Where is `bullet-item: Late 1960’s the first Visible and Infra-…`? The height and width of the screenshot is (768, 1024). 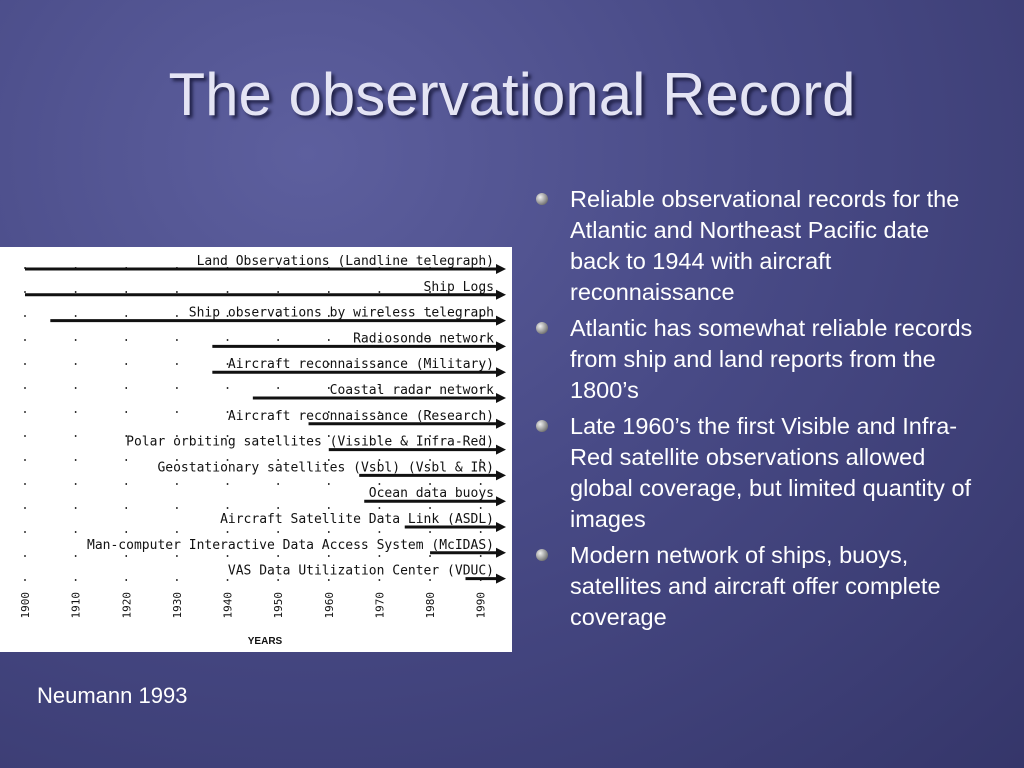
bullet-item: Late 1960’s the first Visible and Infra-… is located at coordinates (754, 473).